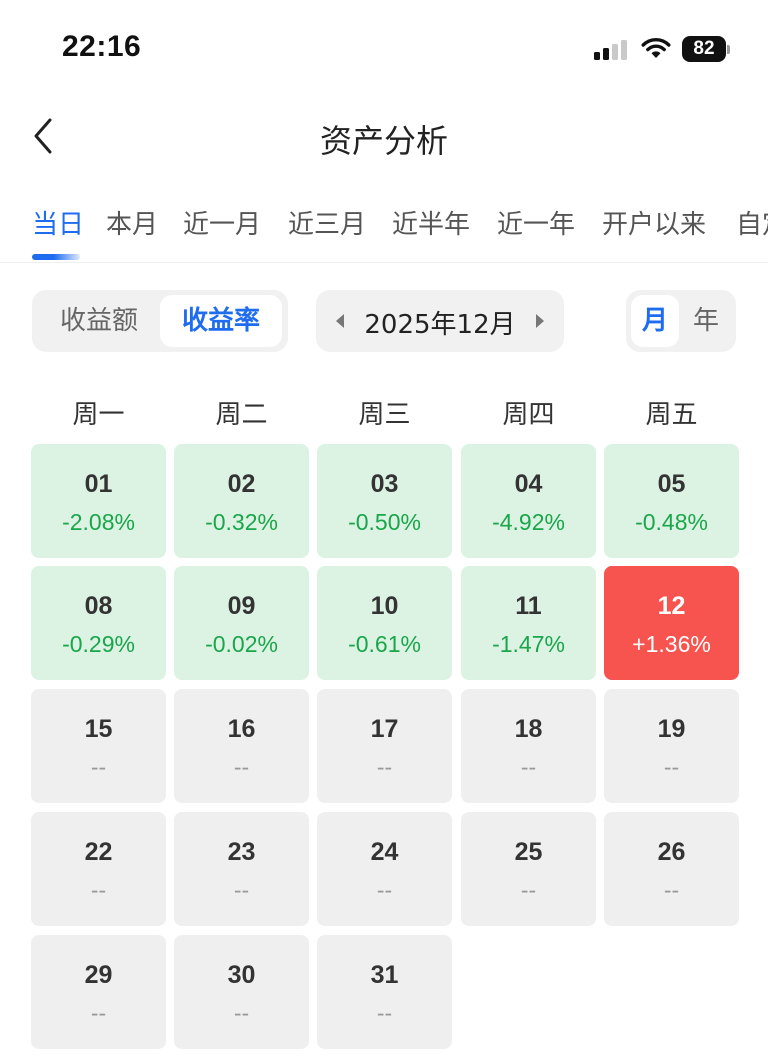  I want to click on calendar-day-number: 04, so click(528, 484).